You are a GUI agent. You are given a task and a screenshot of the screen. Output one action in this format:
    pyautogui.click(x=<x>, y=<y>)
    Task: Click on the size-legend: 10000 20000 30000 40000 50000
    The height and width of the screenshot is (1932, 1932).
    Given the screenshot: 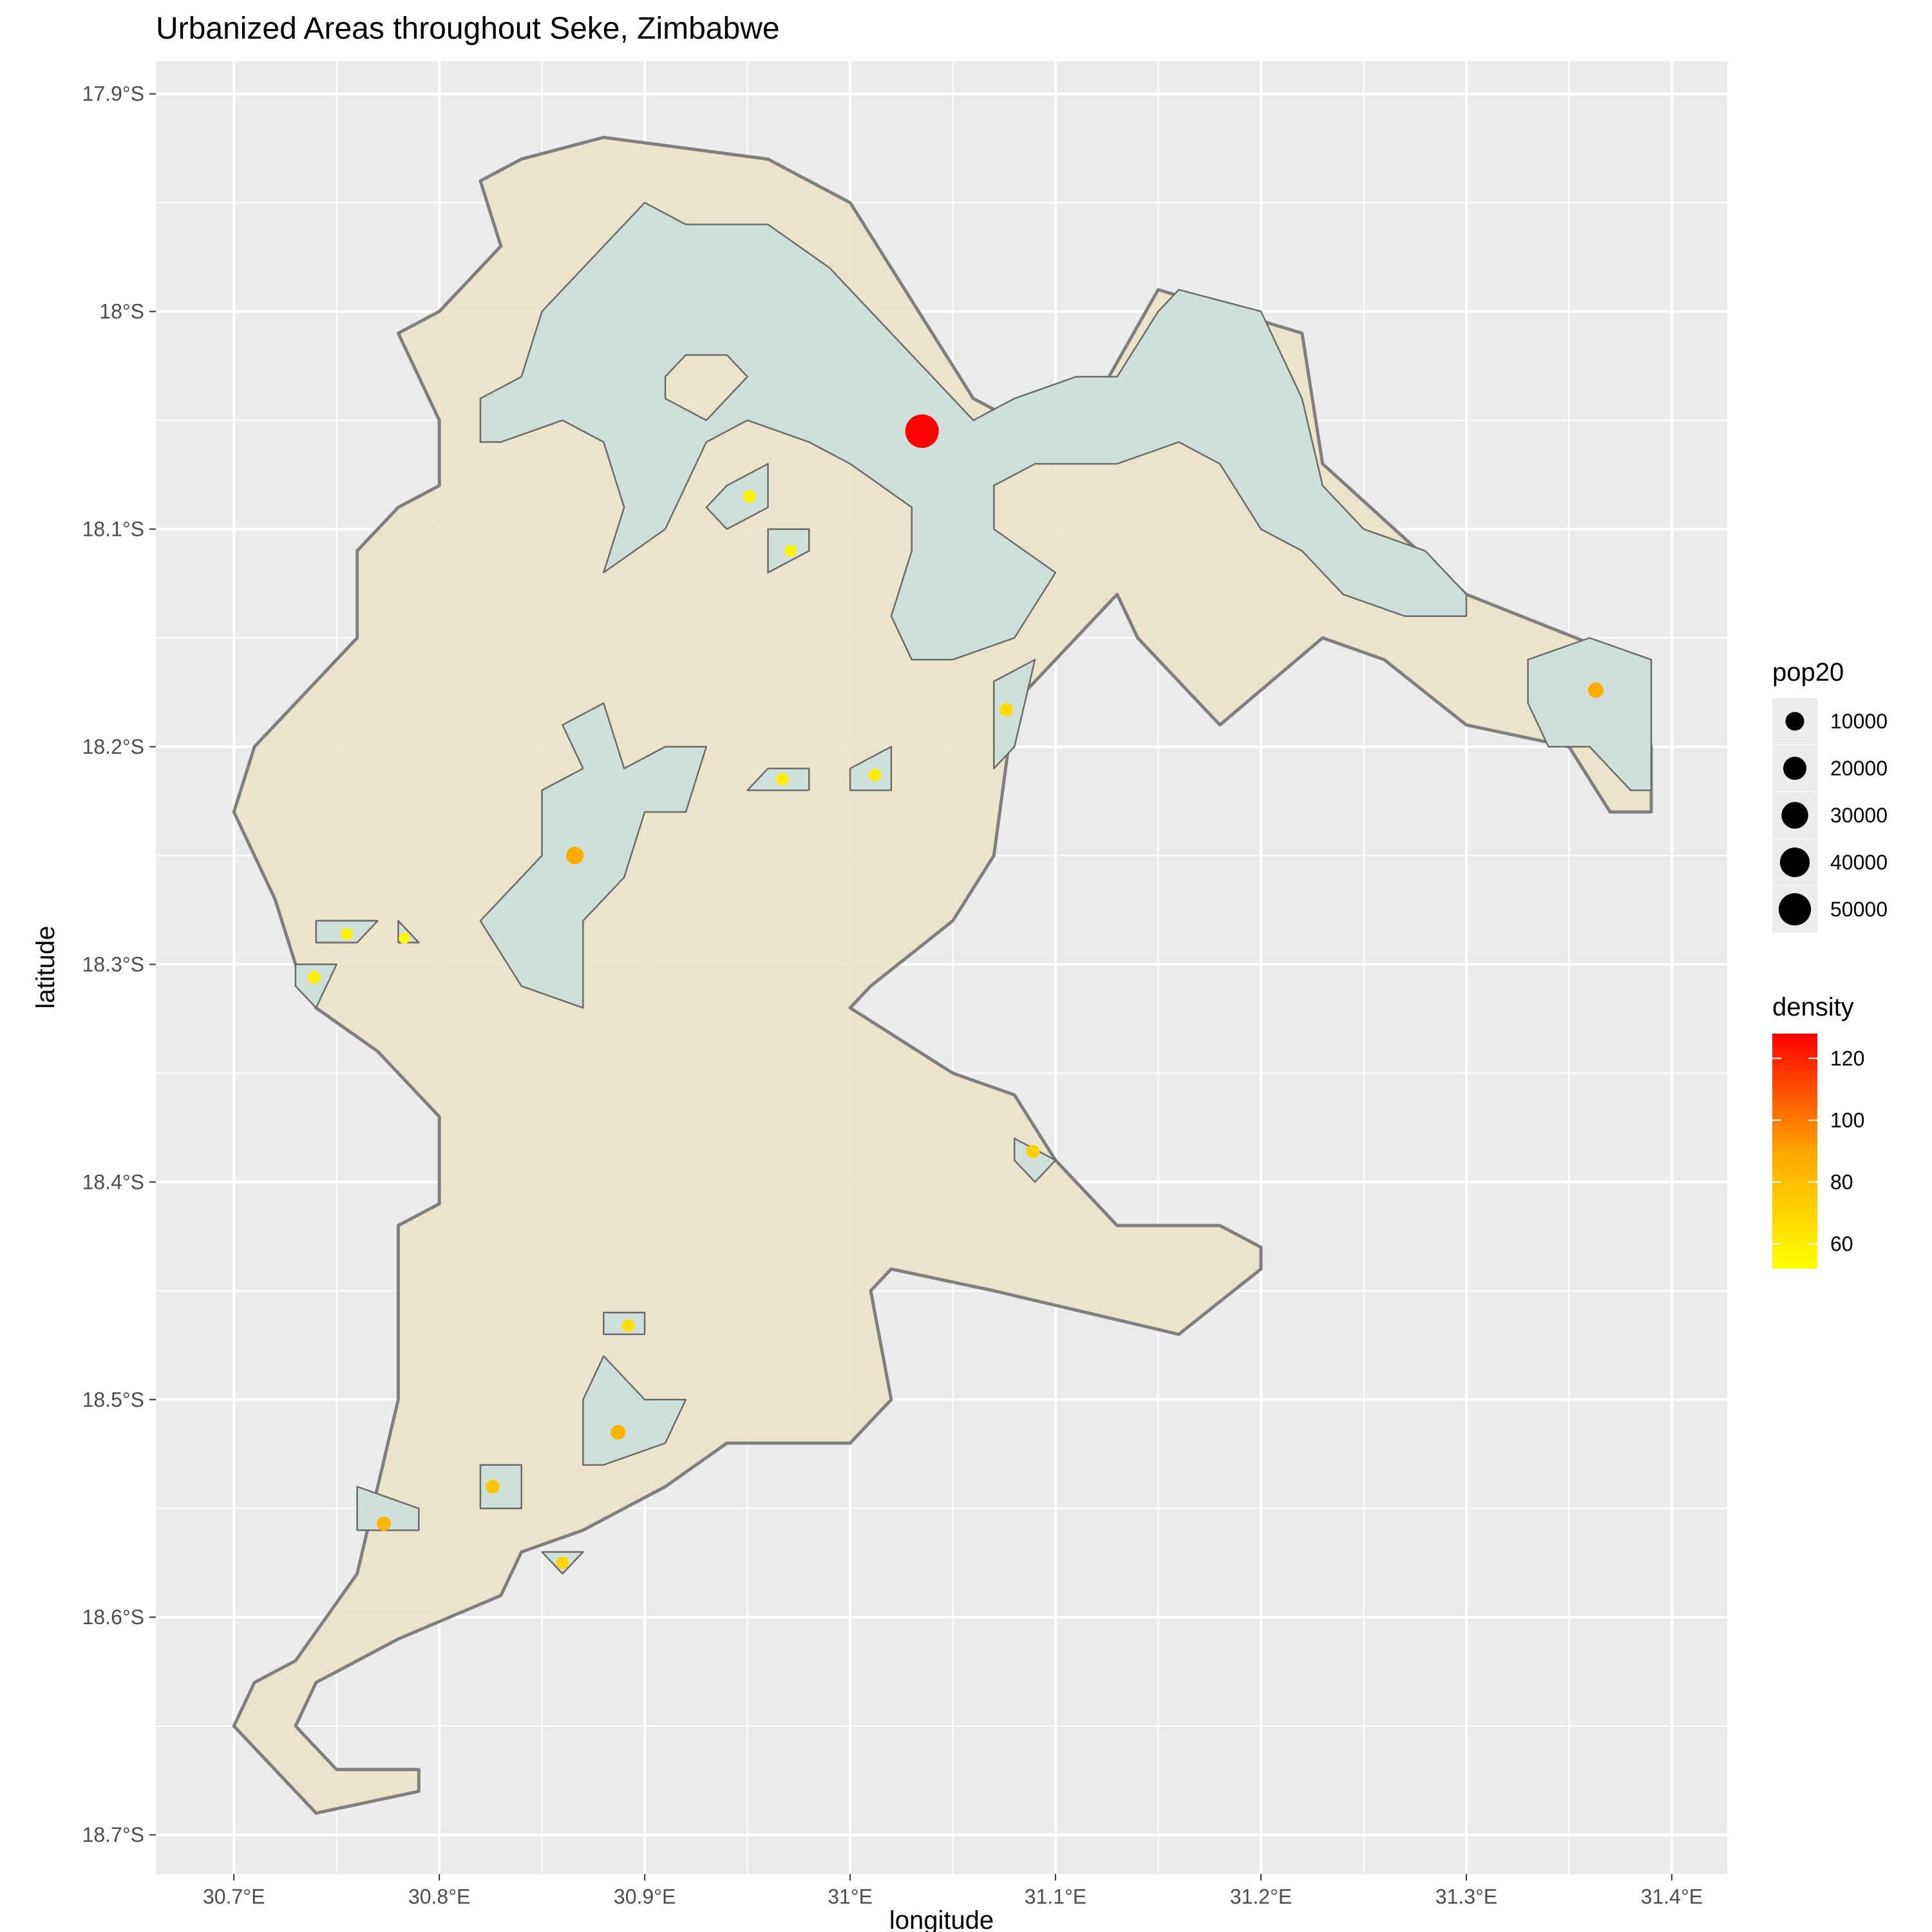 What is the action you would take?
    pyautogui.click(x=1830, y=815)
    